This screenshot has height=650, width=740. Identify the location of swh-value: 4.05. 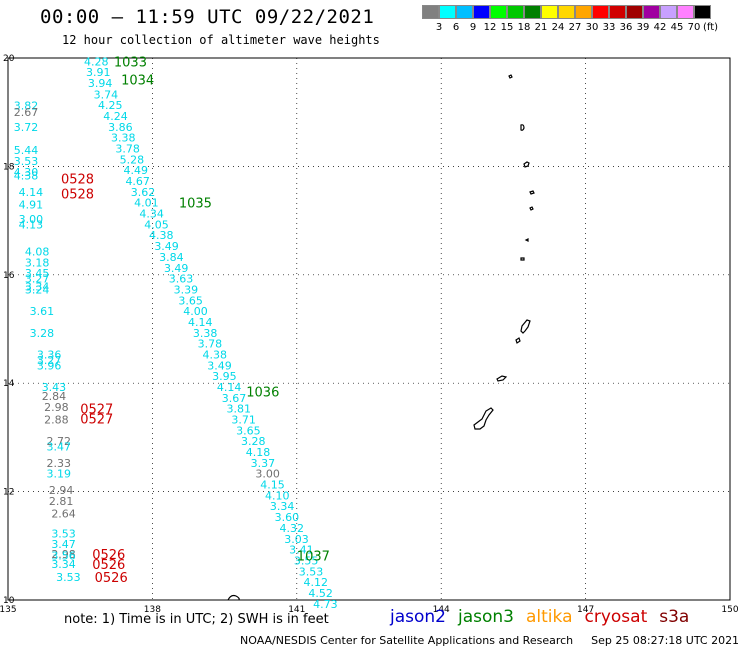
(156, 224).